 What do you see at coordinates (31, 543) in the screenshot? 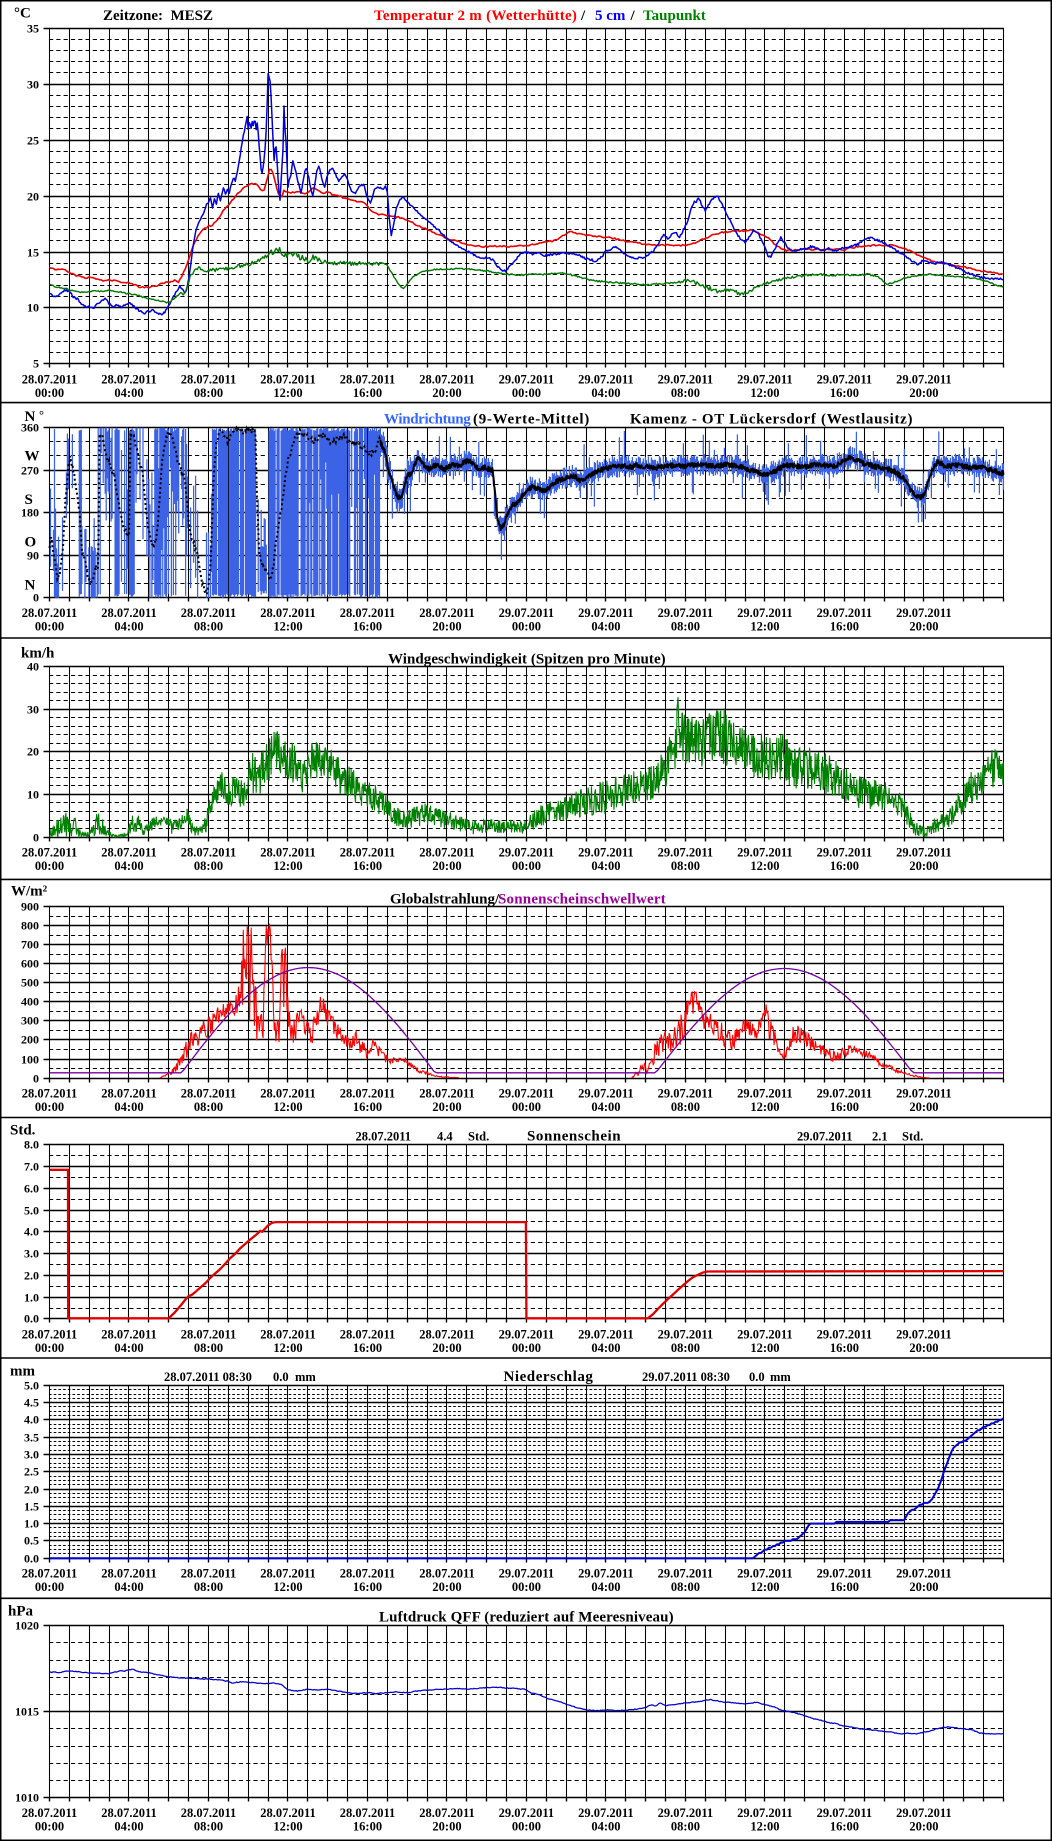
I see `svg-text: O` at bounding box center [31, 543].